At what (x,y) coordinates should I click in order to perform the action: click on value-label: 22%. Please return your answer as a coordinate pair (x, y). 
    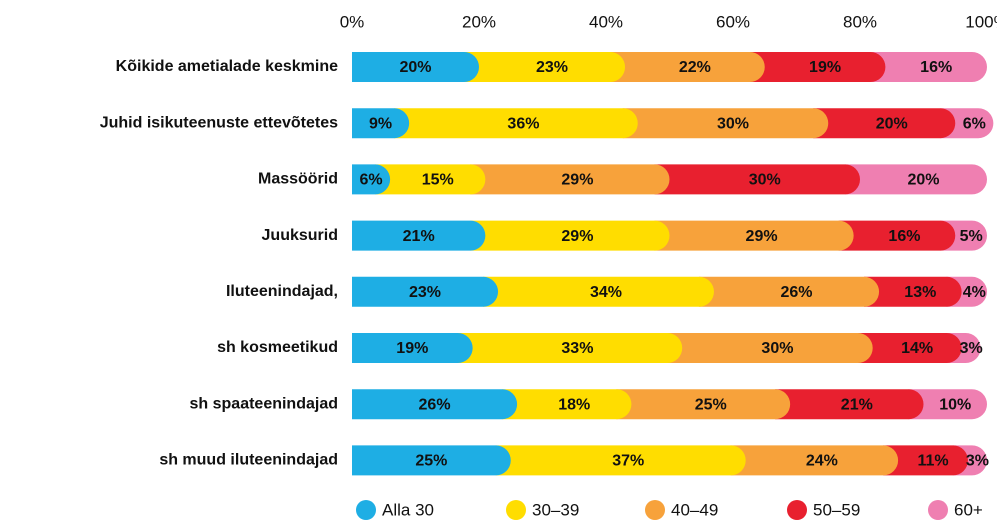
    Looking at the image, I should click on (695, 67).